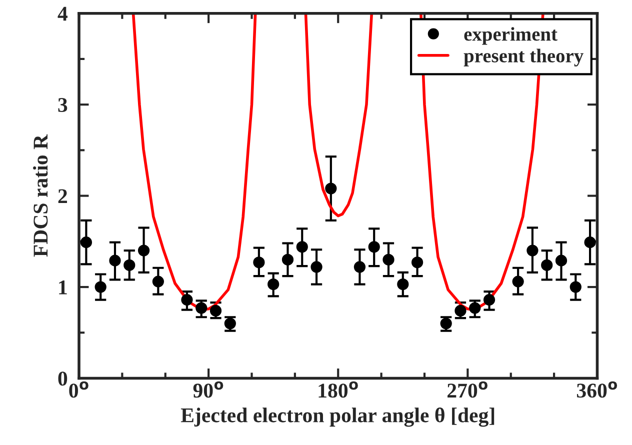 This screenshot has width=632, height=445. I want to click on x-tick-label: 360$^{o}$, so click(597, 389).